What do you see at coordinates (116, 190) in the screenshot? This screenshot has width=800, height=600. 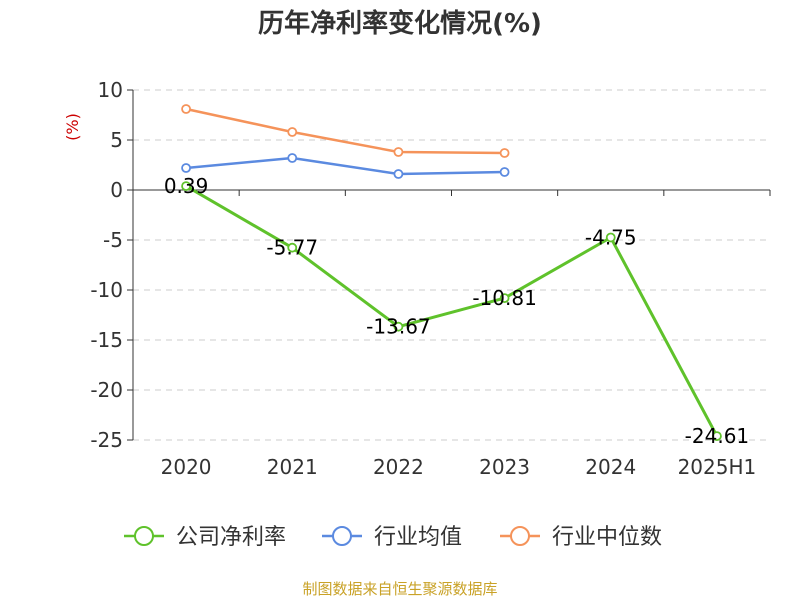 I see `y-tick-label: 0` at bounding box center [116, 190].